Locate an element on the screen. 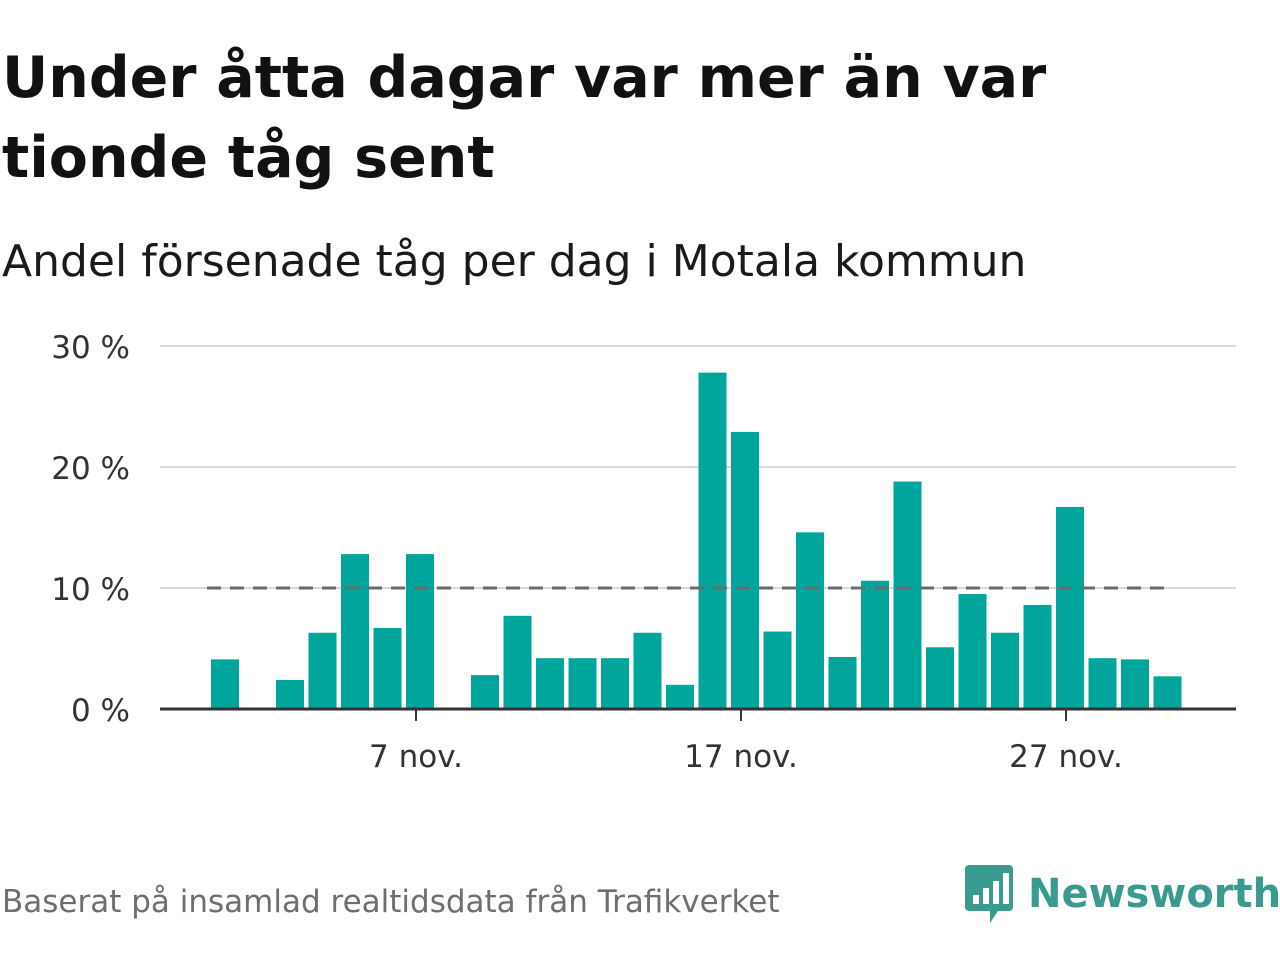 Image resolution: width=1280 pixels, height=960 pixels. brand-logo: Newsworthy is located at coordinates (1122, 894).